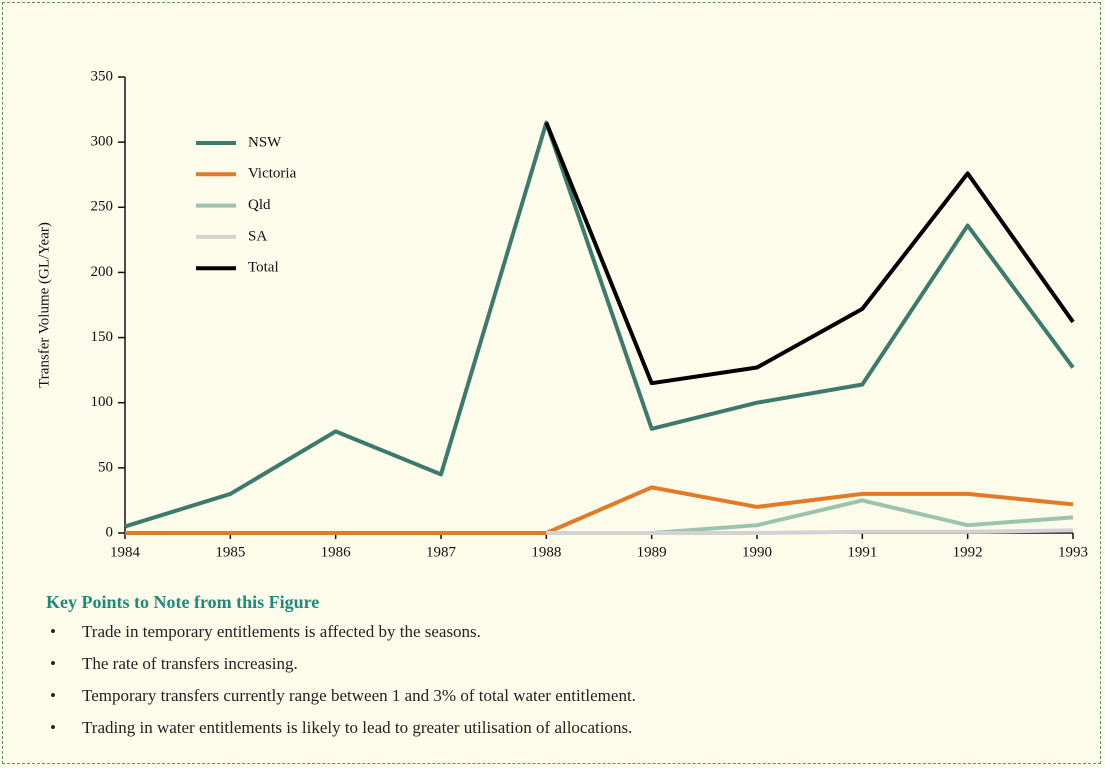  Describe the element at coordinates (652, 552) in the screenshot. I see `x-tick-label: 1989` at that location.